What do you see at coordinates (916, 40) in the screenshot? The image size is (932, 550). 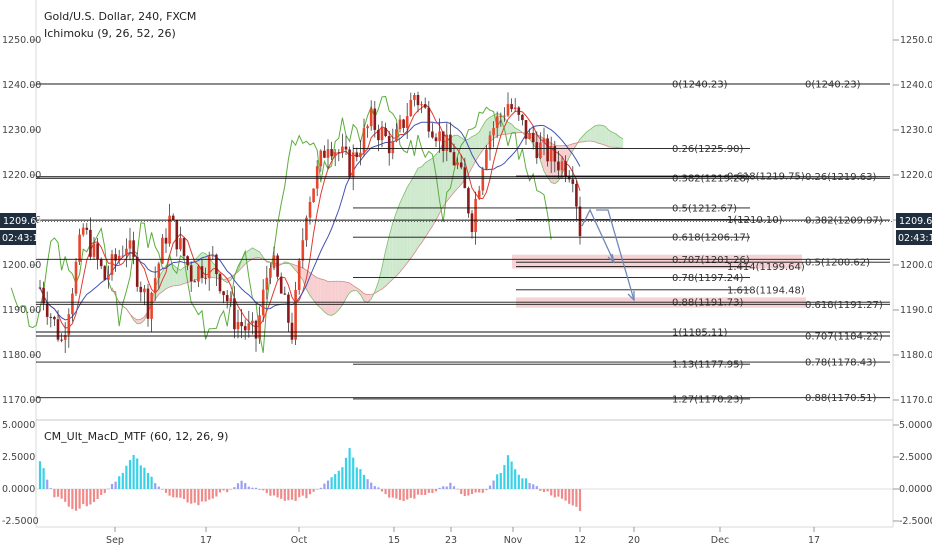 I see `price-tick-label-right: 1250.00` at bounding box center [916, 40].